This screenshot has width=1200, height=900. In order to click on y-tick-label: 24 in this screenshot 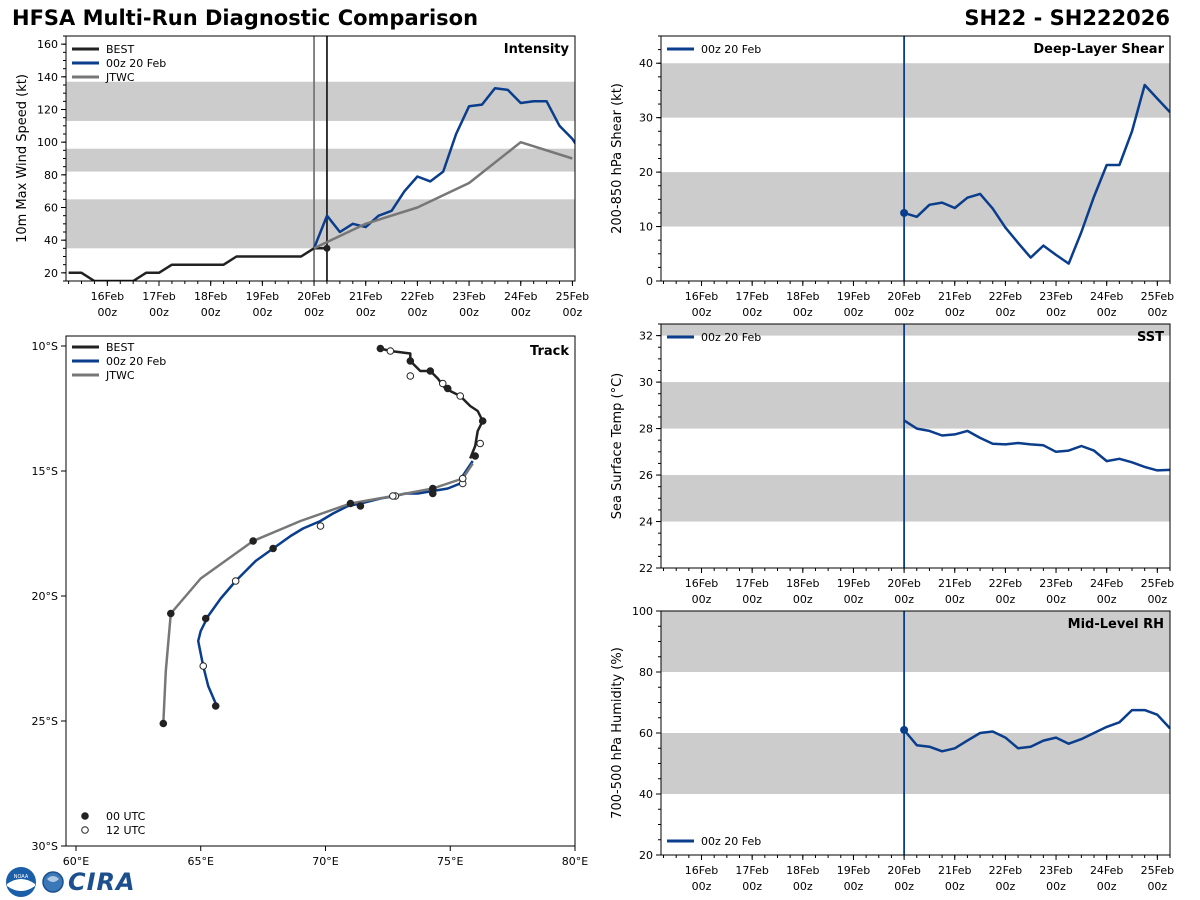, I will do `click(646, 522)`.